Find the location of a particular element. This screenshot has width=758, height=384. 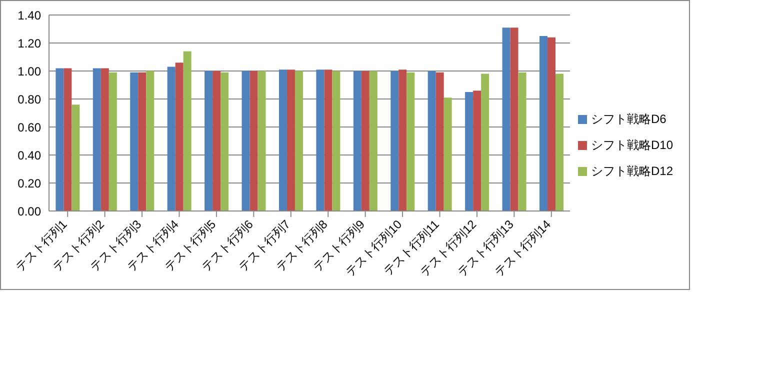

y-tick-label: 0.80 is located at coordinates (30, 99).